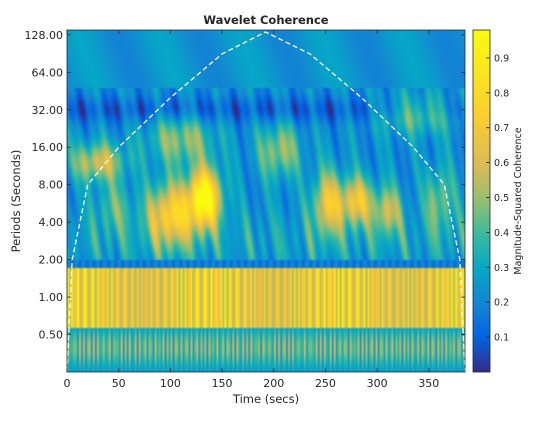  I want to click on y-tick-label: 128.00, so click(44, 35).